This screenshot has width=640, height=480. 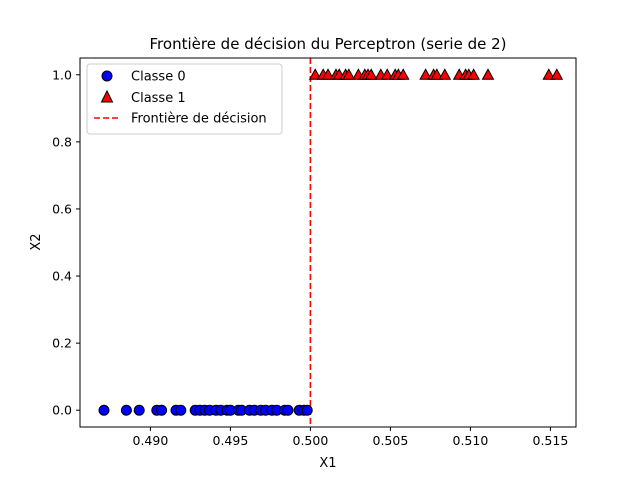 What do you see at coordinates (62, 141) in the screenshot?
I see `y-tick-label: 0.8` at bounding box center [62, 141].